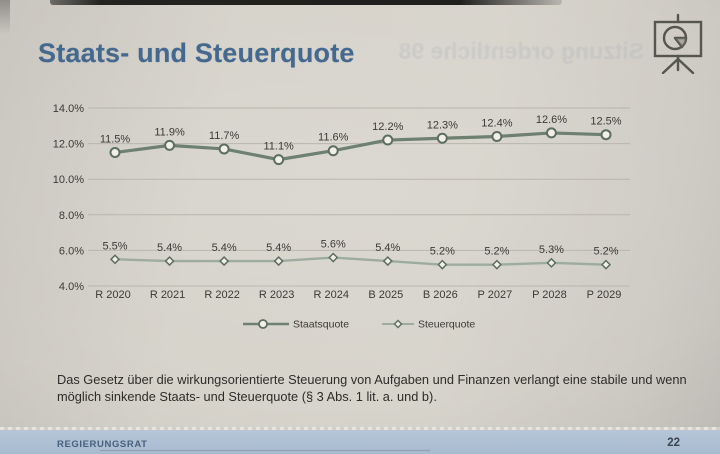 This screenshot has width=720, height=454. What do you see at coordinates (115, 140) in the screenshot?
I see `svg-text: 11.5%` at bounding box center [115, 140].